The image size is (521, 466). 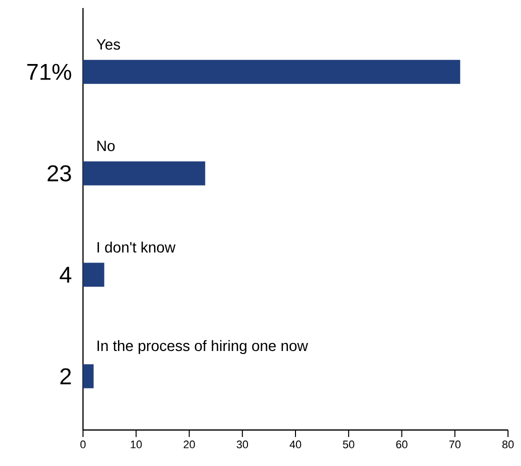 What do you see at coordinates (106, 146) in the screenshot?
I see `y-tick-label: No` at bounding box center [106, 146].